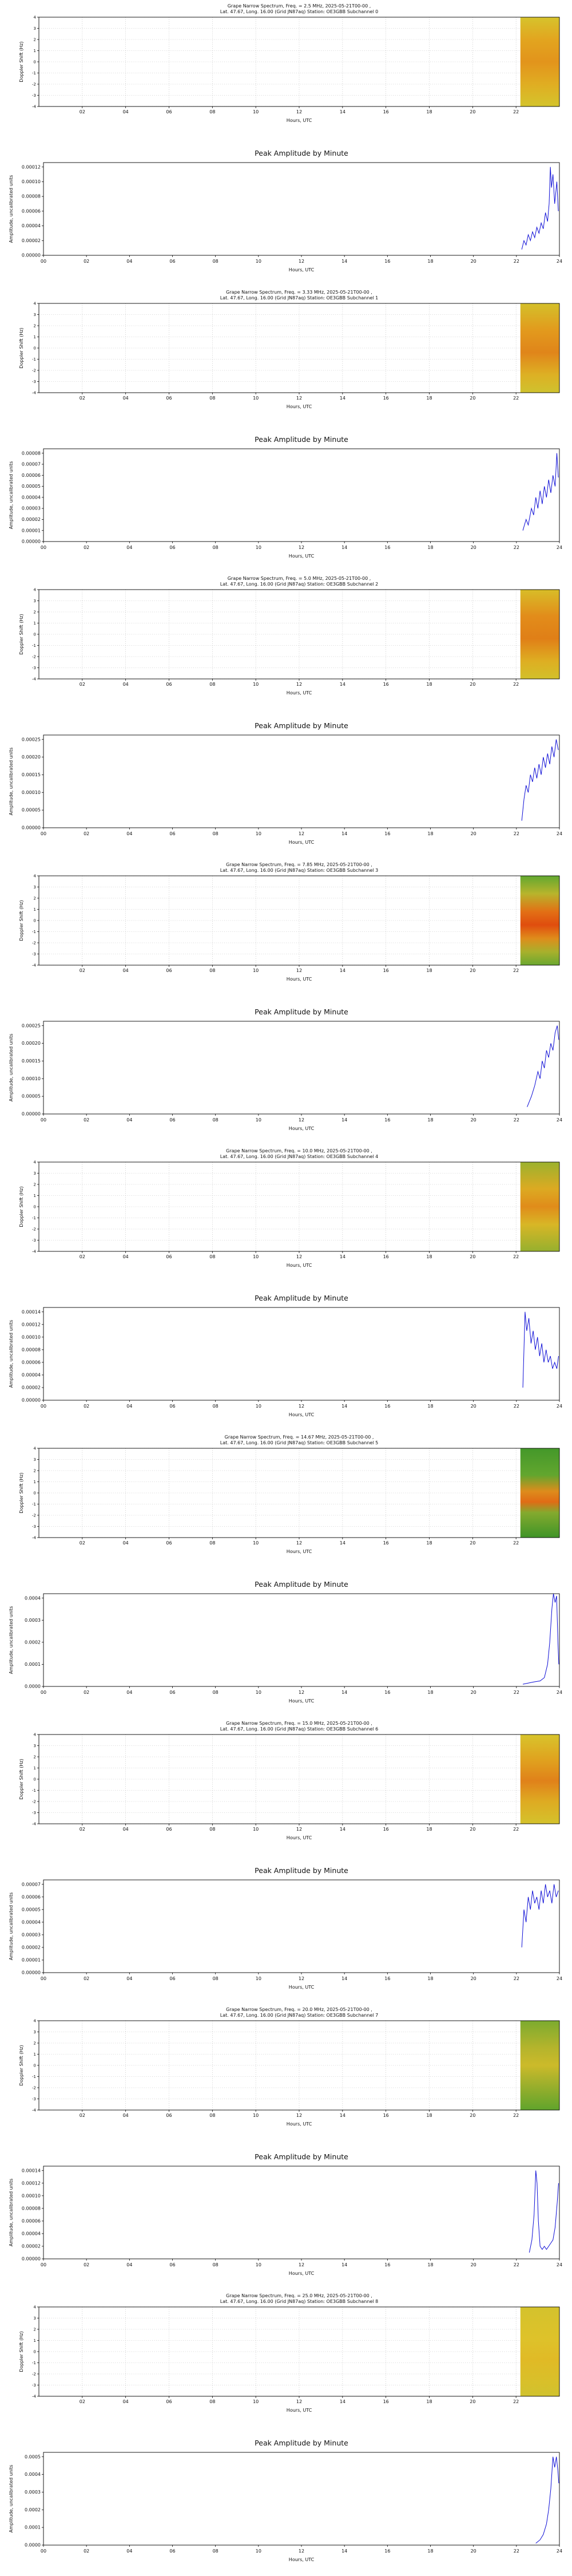 The width and height of the screenshot is (572, 2576). I want to click on amplitude-ytick-label: 0.00004, so click(31, 1922).